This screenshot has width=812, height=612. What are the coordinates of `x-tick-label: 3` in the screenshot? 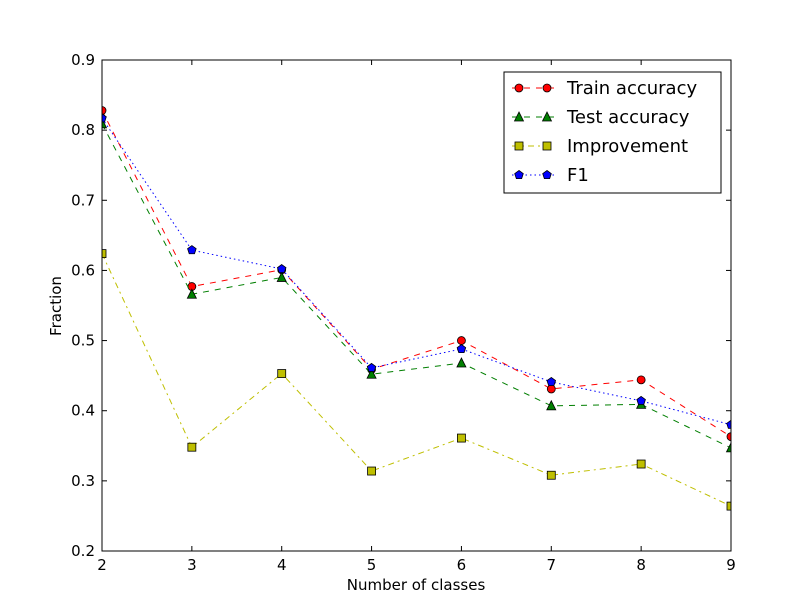 It's located at (192, 565).